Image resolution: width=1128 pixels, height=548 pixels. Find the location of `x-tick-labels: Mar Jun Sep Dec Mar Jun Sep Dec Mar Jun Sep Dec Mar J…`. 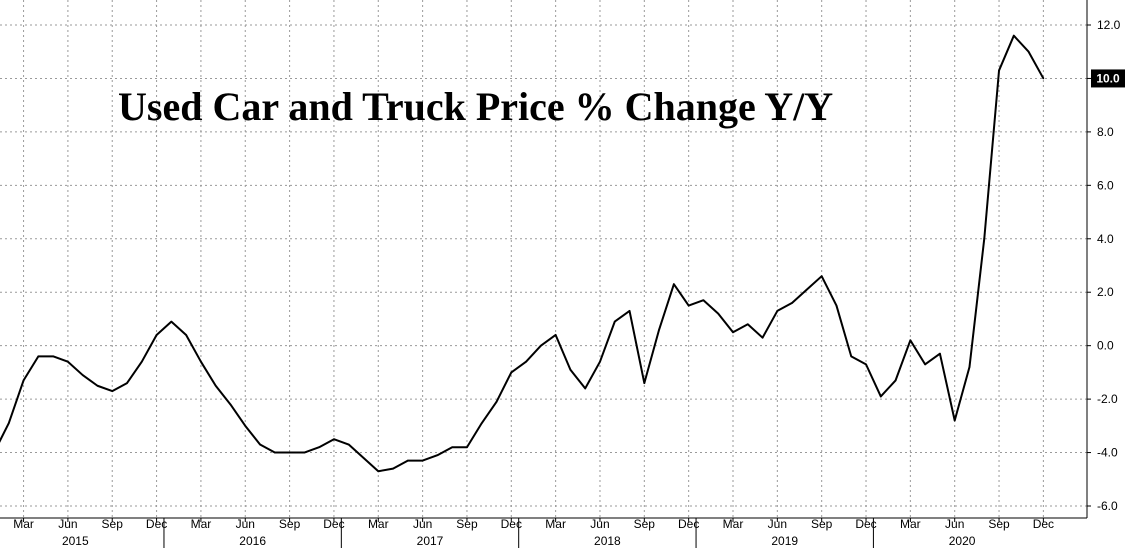

x-tick-labels: Mar Jun Sep Dec Mar Jun Sep Dec Mar Jun Sep Dec Mar J… is located at coordinates (533, 532).